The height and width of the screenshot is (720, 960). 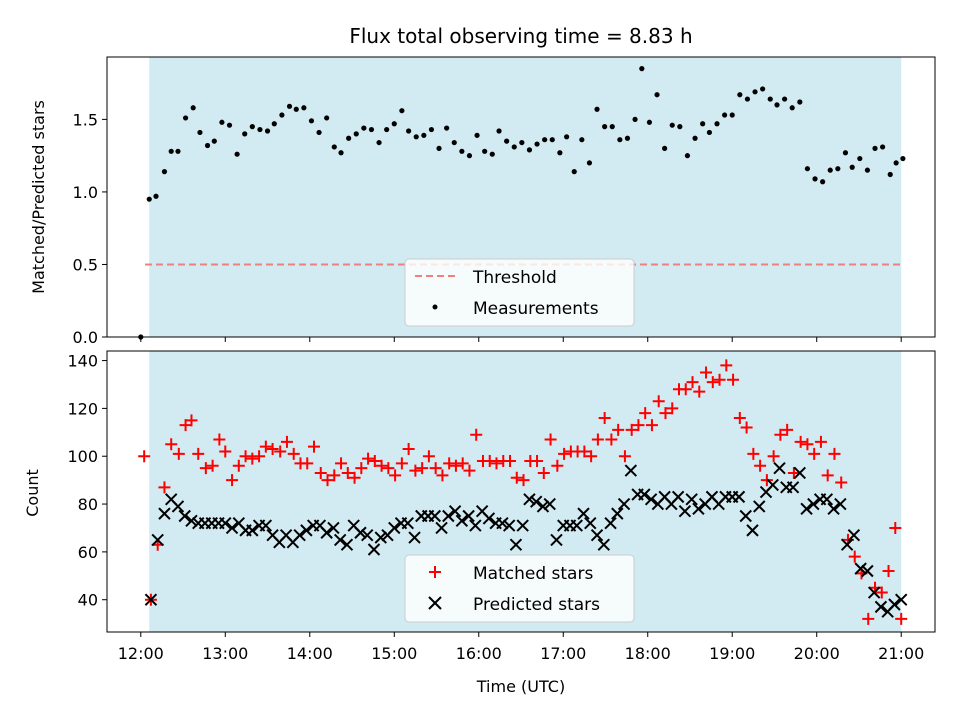 What do you see at coordinates (479, 653) in the screenshot?
I see `x-tick-label: 16:00` at bounding box center [479, 653].